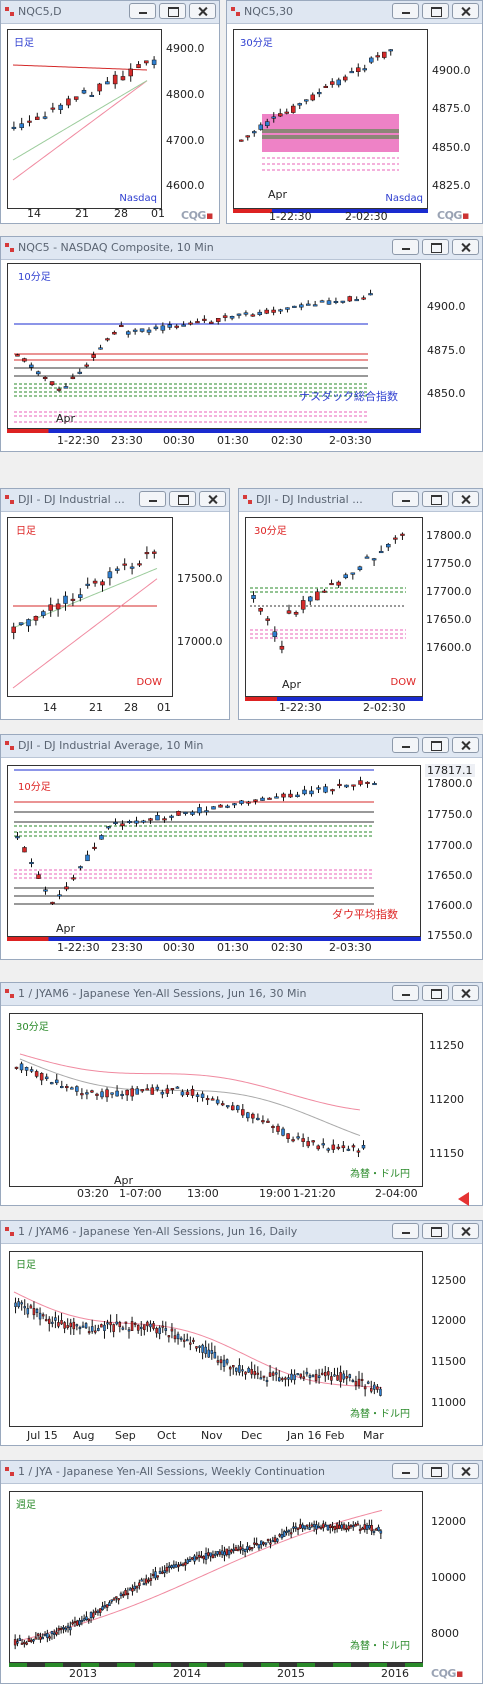 This screenshot has width=483, height=1684. Describe the element at coordinates (334, 607) in the screenshot. I see `chart-plot-area: 30分足 DOW Apr` at that location.